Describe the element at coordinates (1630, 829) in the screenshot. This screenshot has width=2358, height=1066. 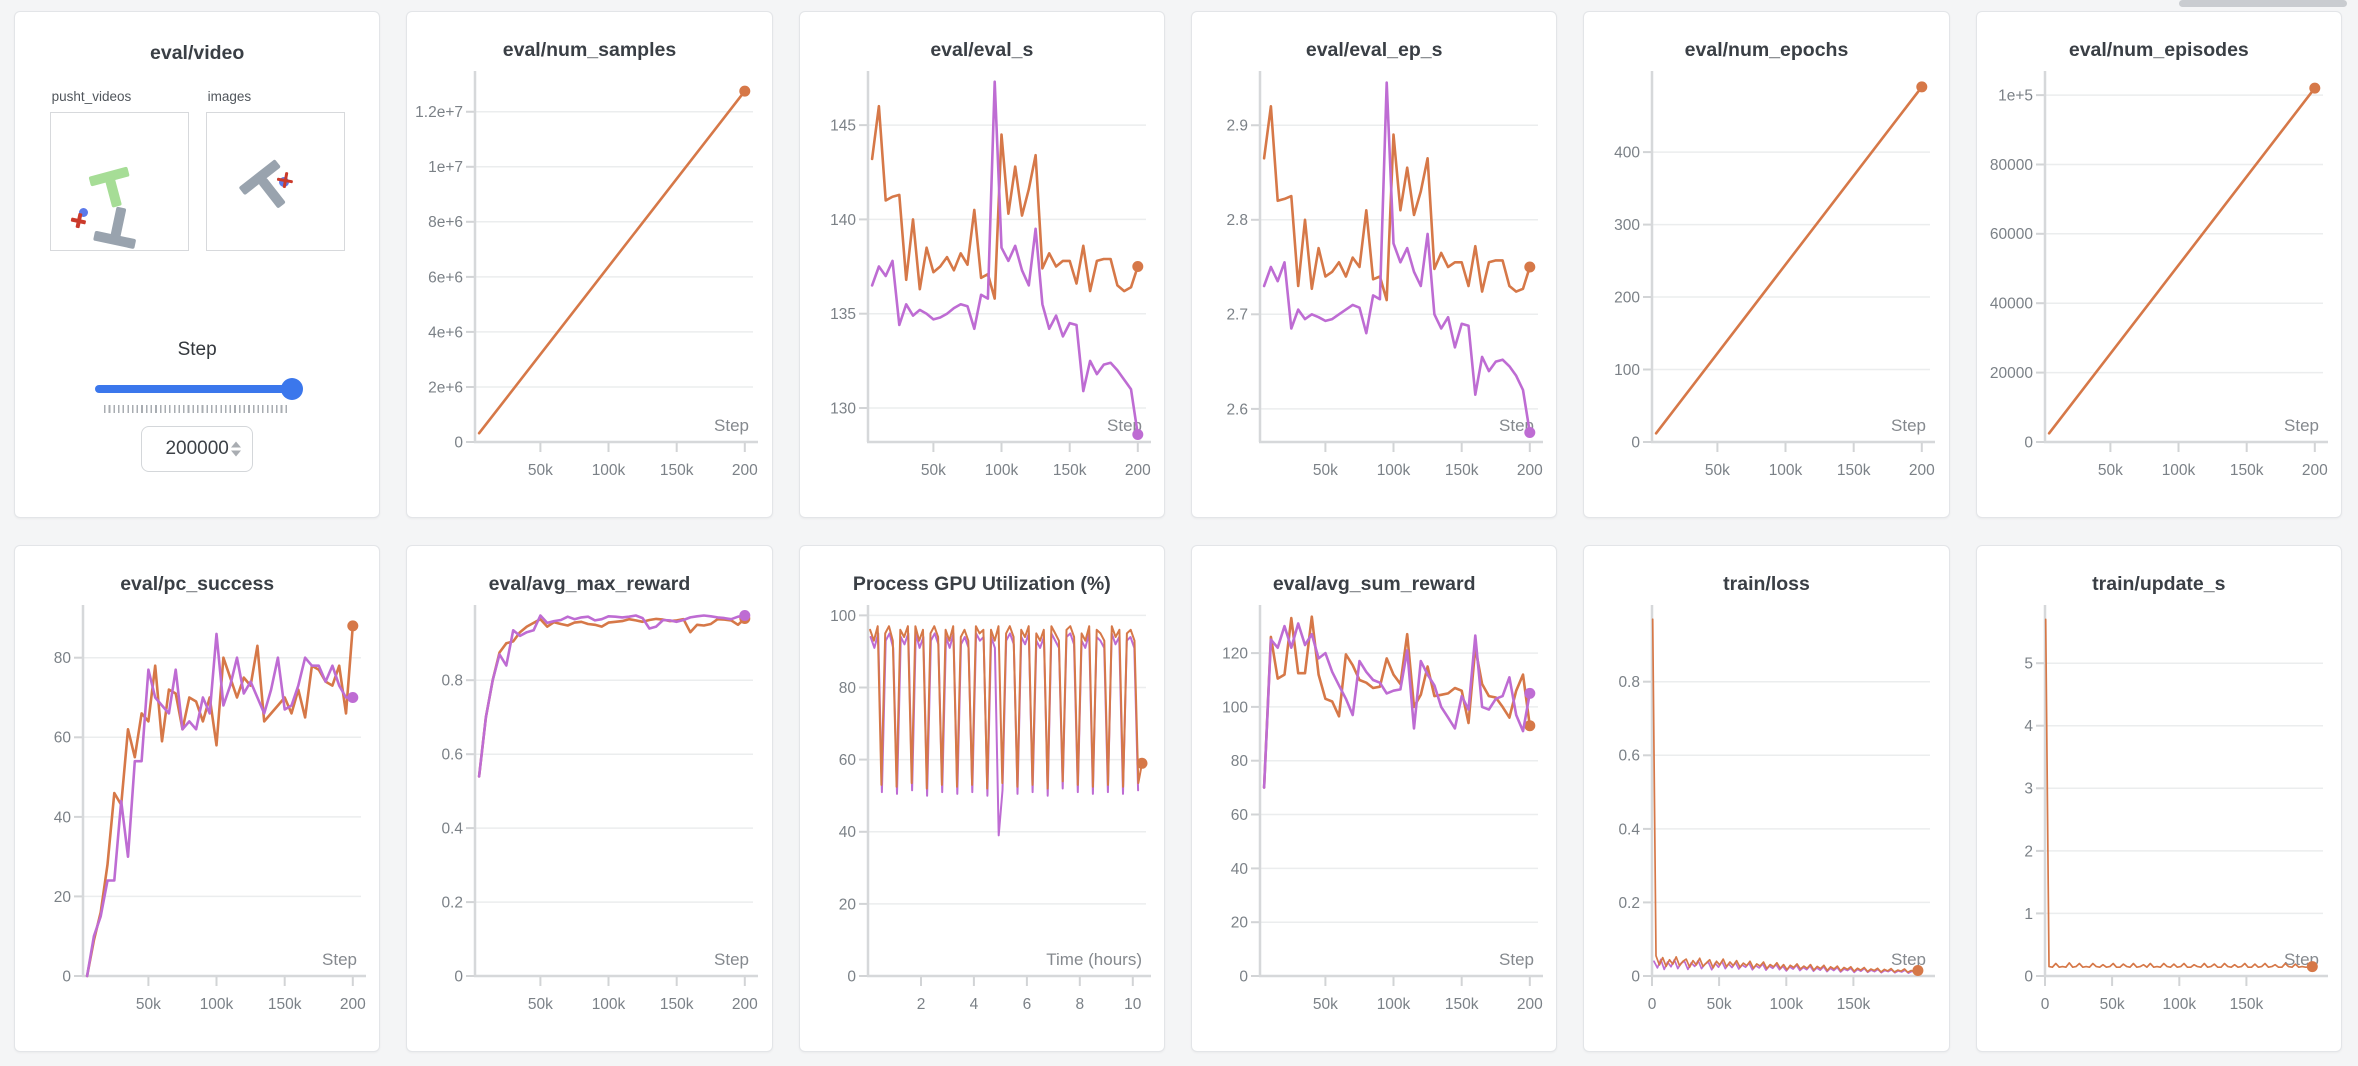
I see `svg-text: 0.4` at that location.